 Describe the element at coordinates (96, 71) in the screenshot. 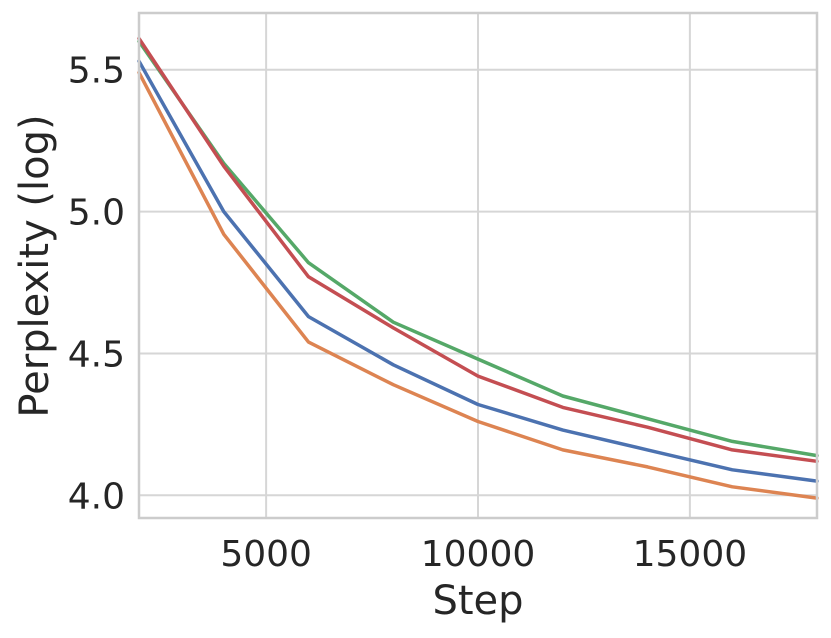

I see `y-tick-label: 5.5` at that location.